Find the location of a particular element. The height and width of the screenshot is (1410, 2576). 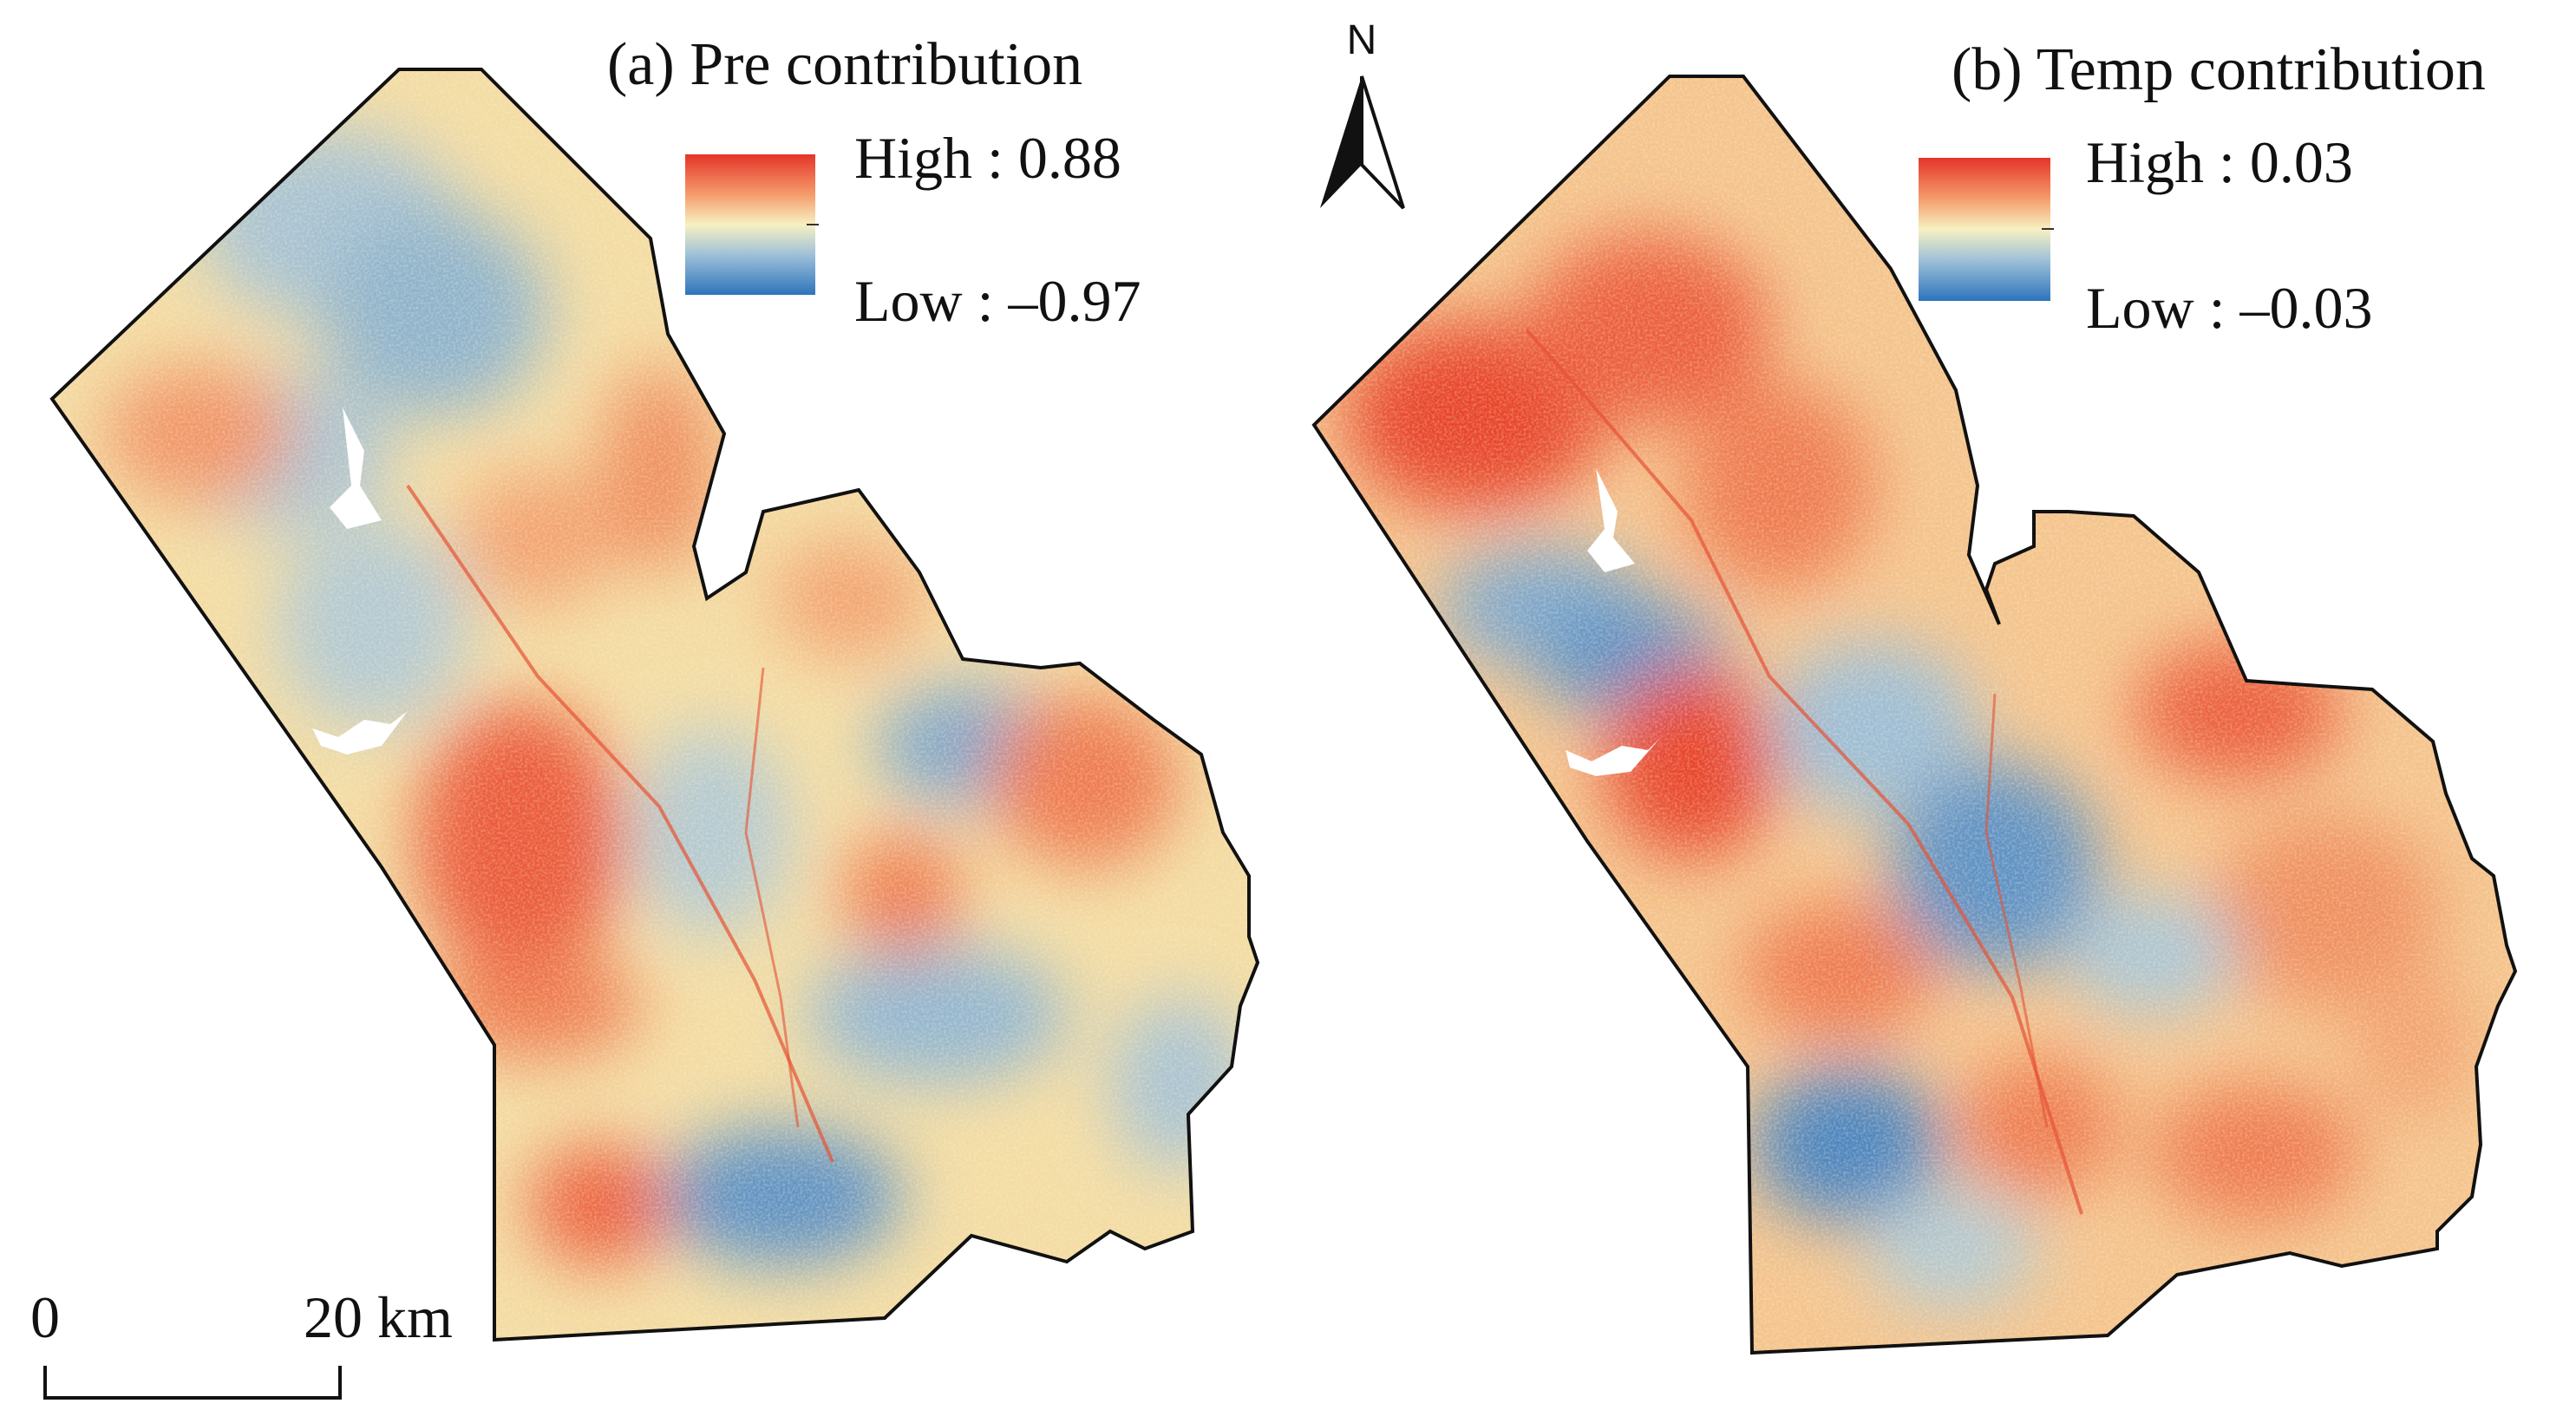

north-arrow-label: N is located at coordinates (1362, 40).